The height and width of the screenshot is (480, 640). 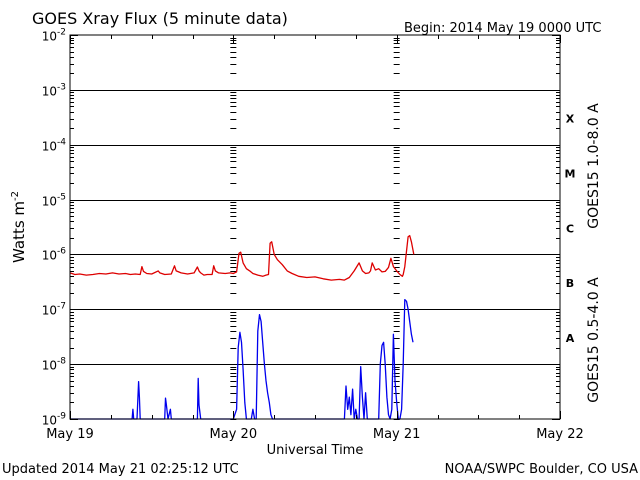 What do you see at coordinates (397, 434) in the screenshot?
I see `x-tick-label: May 21` at bounding box center [397, 434].